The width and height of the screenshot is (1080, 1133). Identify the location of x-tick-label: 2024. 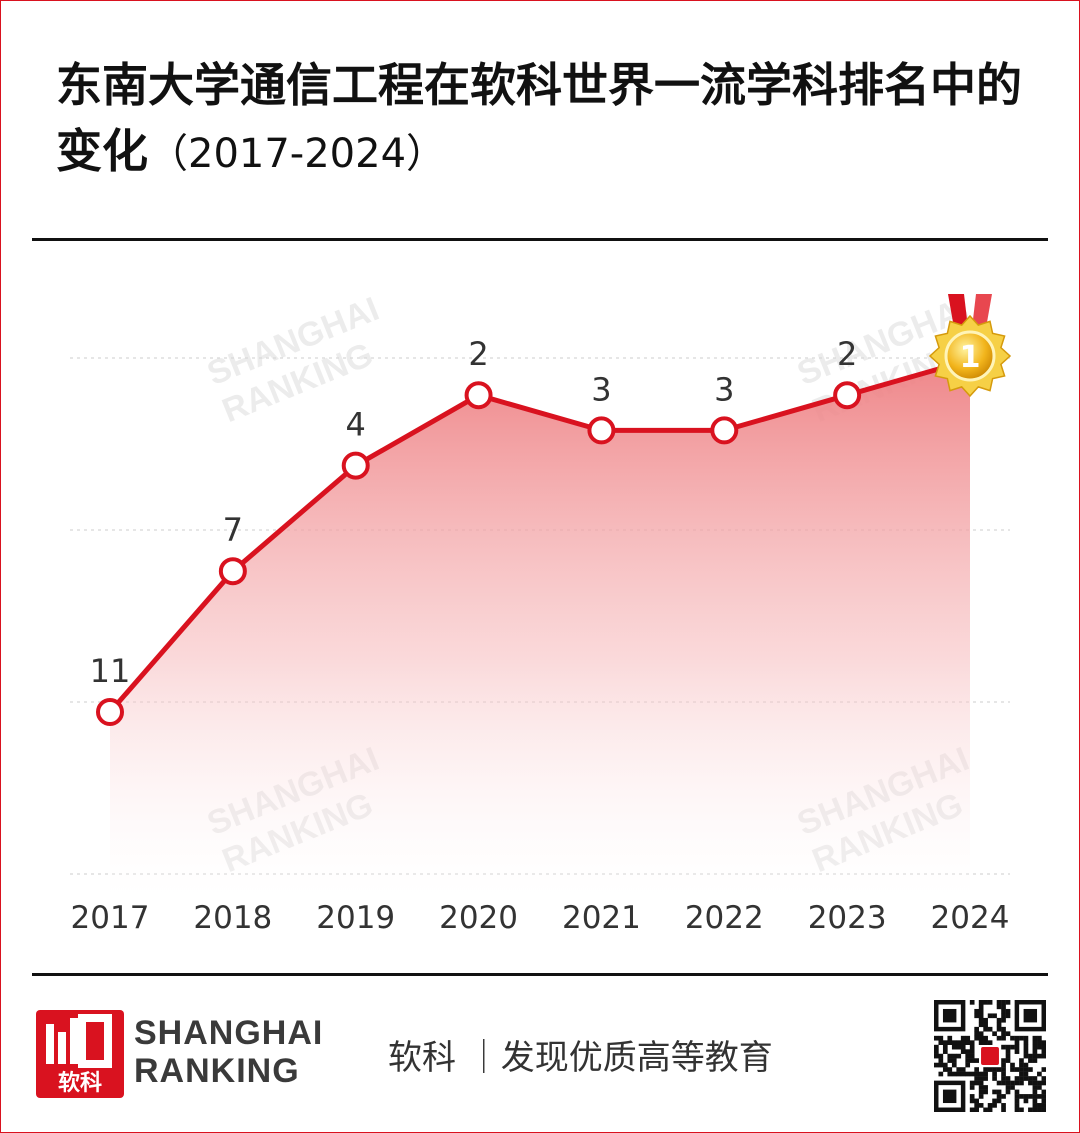
(970, 918).